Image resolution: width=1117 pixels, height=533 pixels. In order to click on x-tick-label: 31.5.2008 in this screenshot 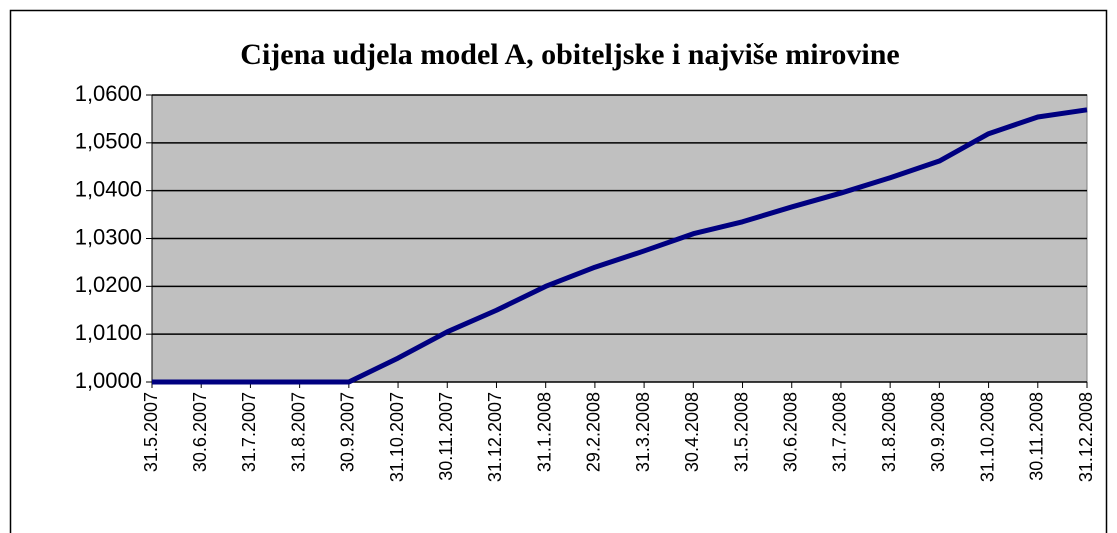, I will do `click(741, 432)`.